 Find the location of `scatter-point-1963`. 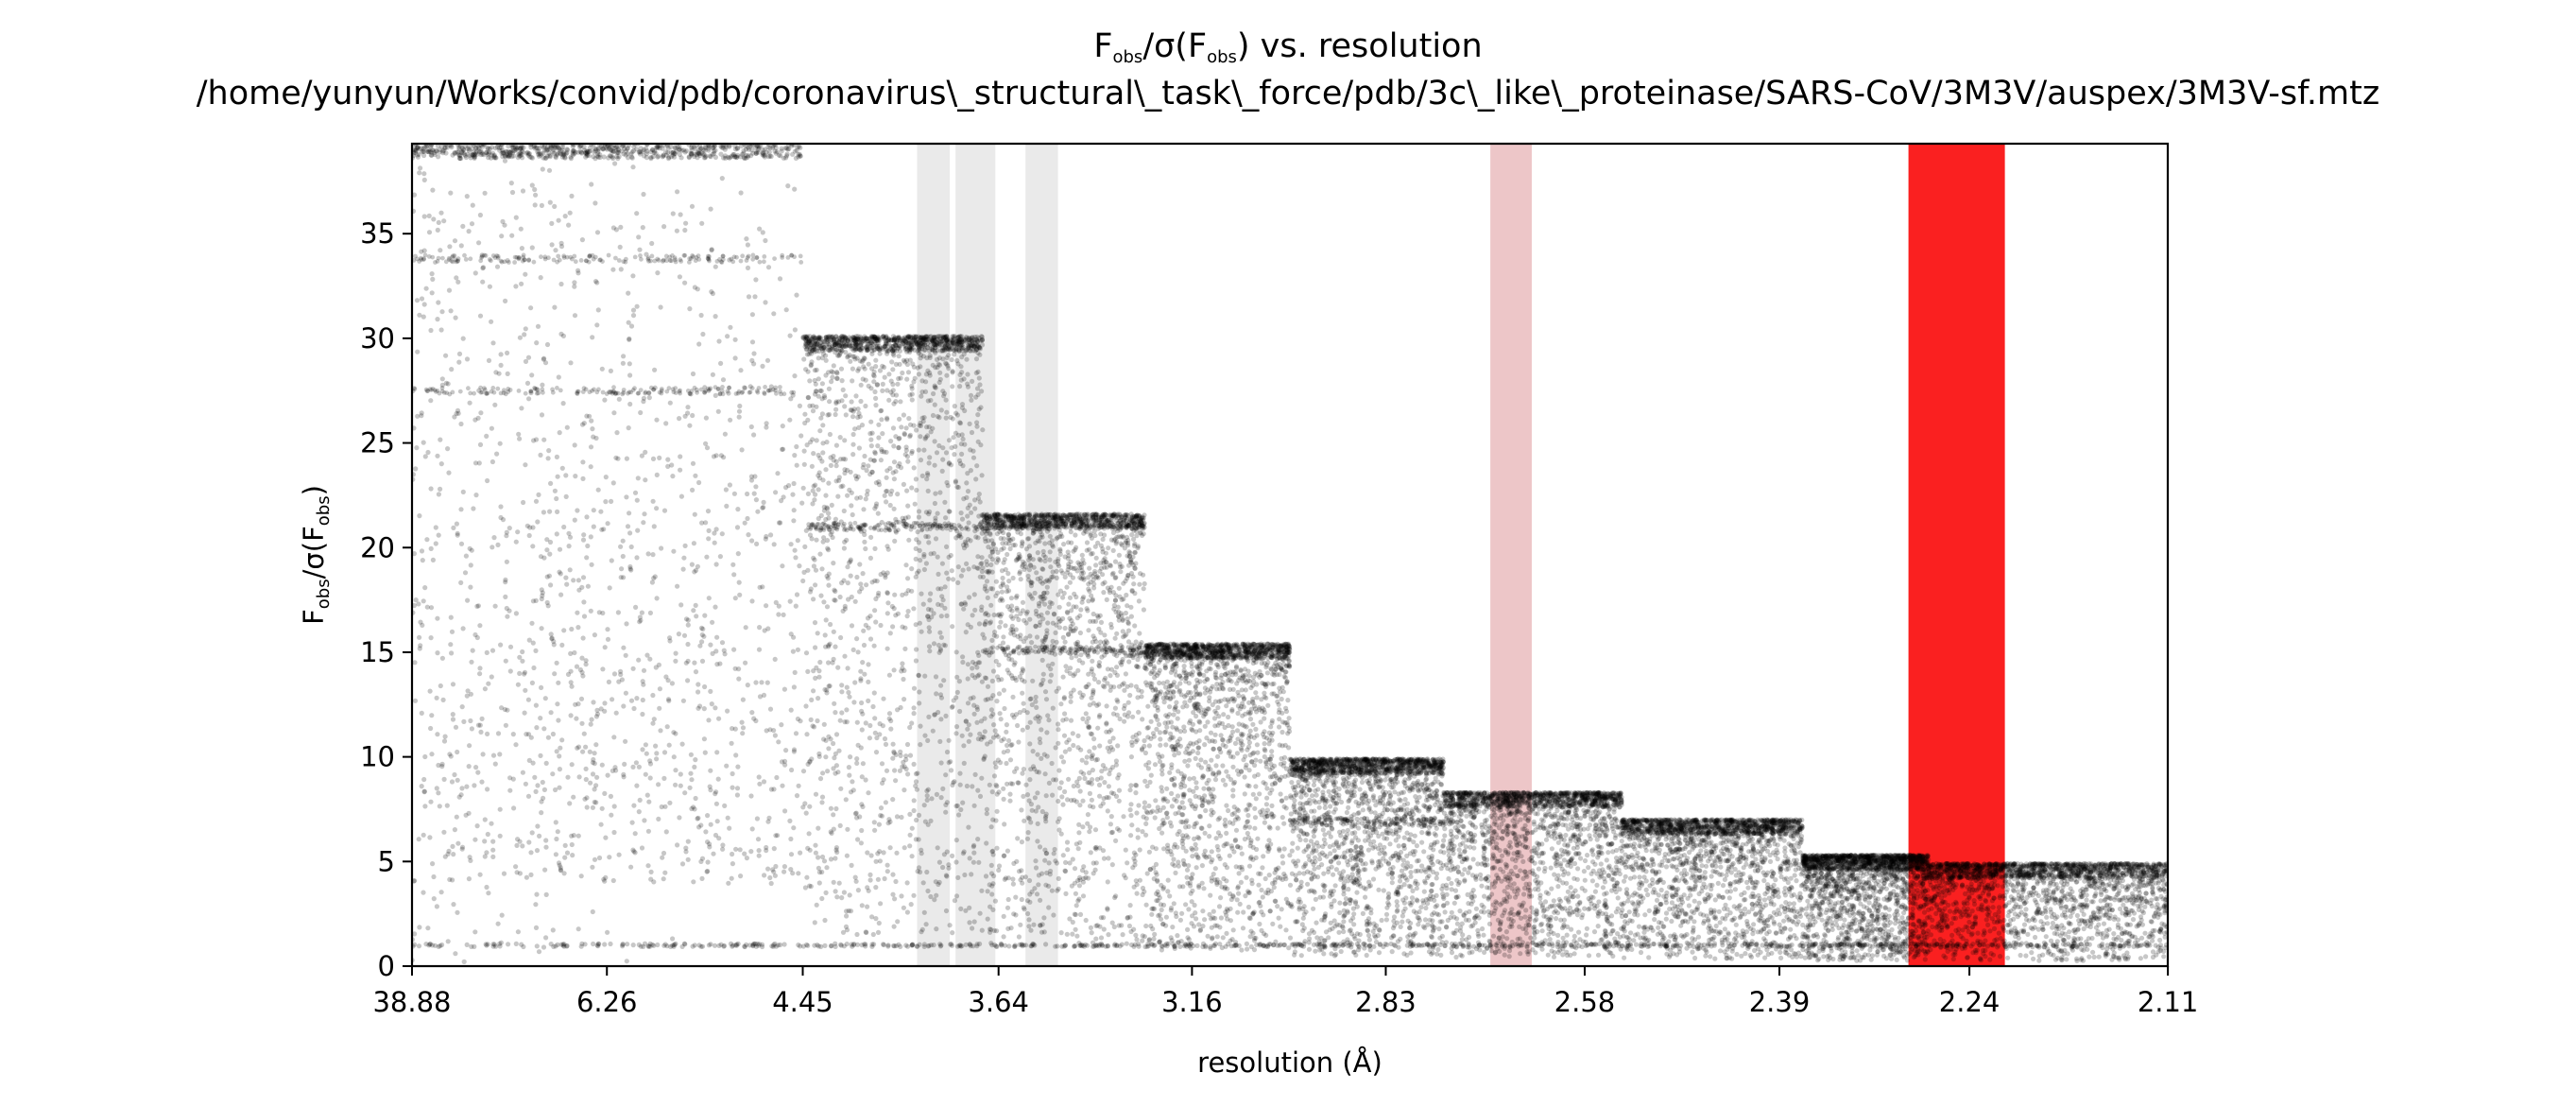

scatter-point-1963 is located at coordinates (521, 148).